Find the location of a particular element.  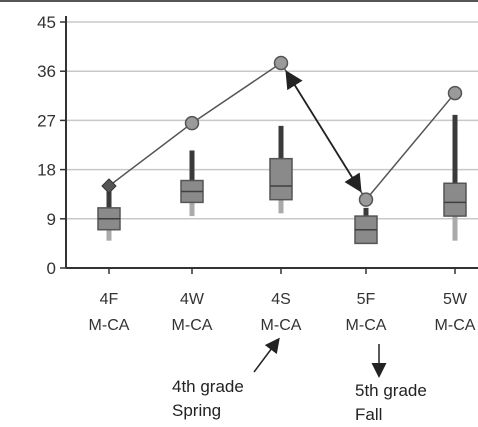

annotation-spring-line2: Spring is located at coordinates (196, 410).